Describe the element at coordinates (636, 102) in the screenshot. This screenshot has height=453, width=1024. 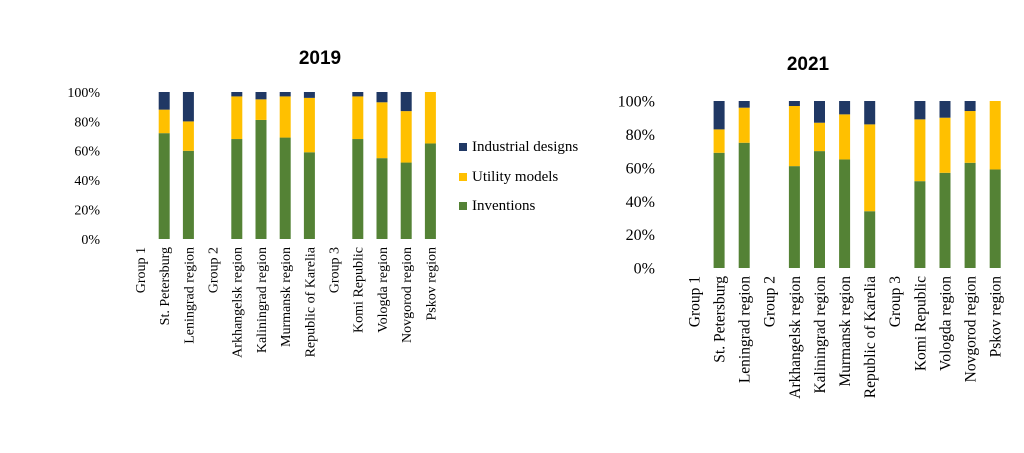
I see `y-tick-label: 100%` at that location.